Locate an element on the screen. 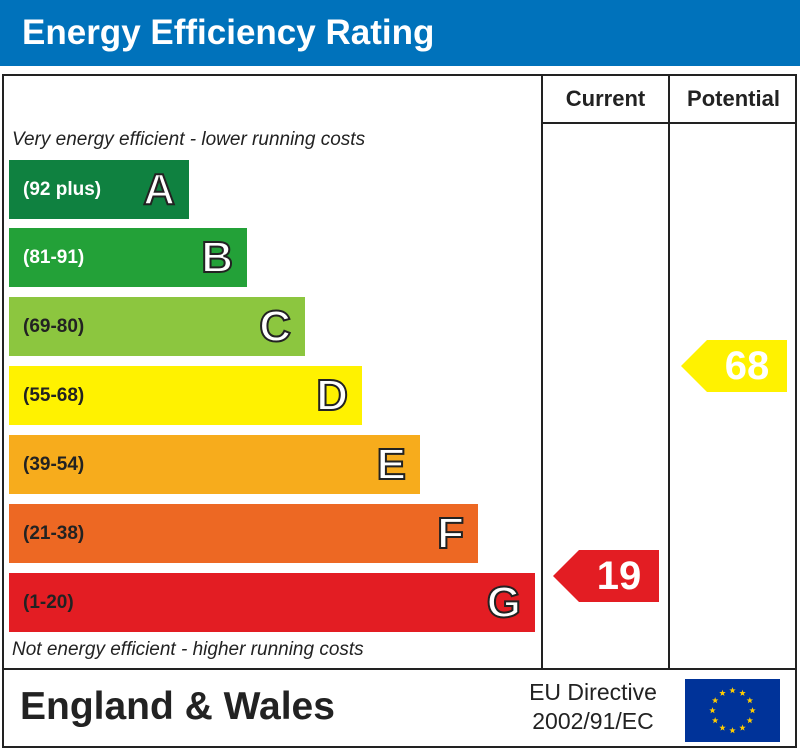 Image resolution: width=800 pixels, height=751 pixels. current-arrow-tip is located at coordinates (566, 576).